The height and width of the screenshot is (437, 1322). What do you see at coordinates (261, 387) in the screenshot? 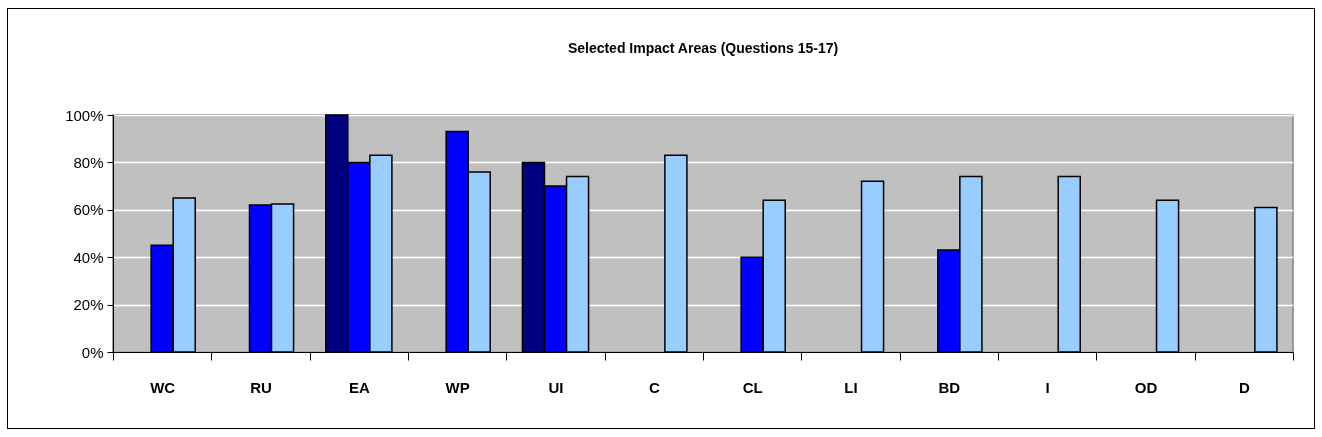
I see `x-tick-label: RU` at bounding box center [261, 387].